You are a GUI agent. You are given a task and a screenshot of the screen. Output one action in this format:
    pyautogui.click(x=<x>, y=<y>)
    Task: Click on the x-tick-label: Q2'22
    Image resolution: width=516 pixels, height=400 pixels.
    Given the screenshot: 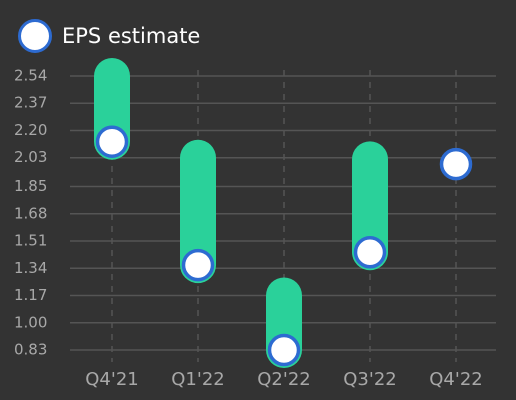 What is the action you would take?
    pyautogui.click(x=283, y=379)
    